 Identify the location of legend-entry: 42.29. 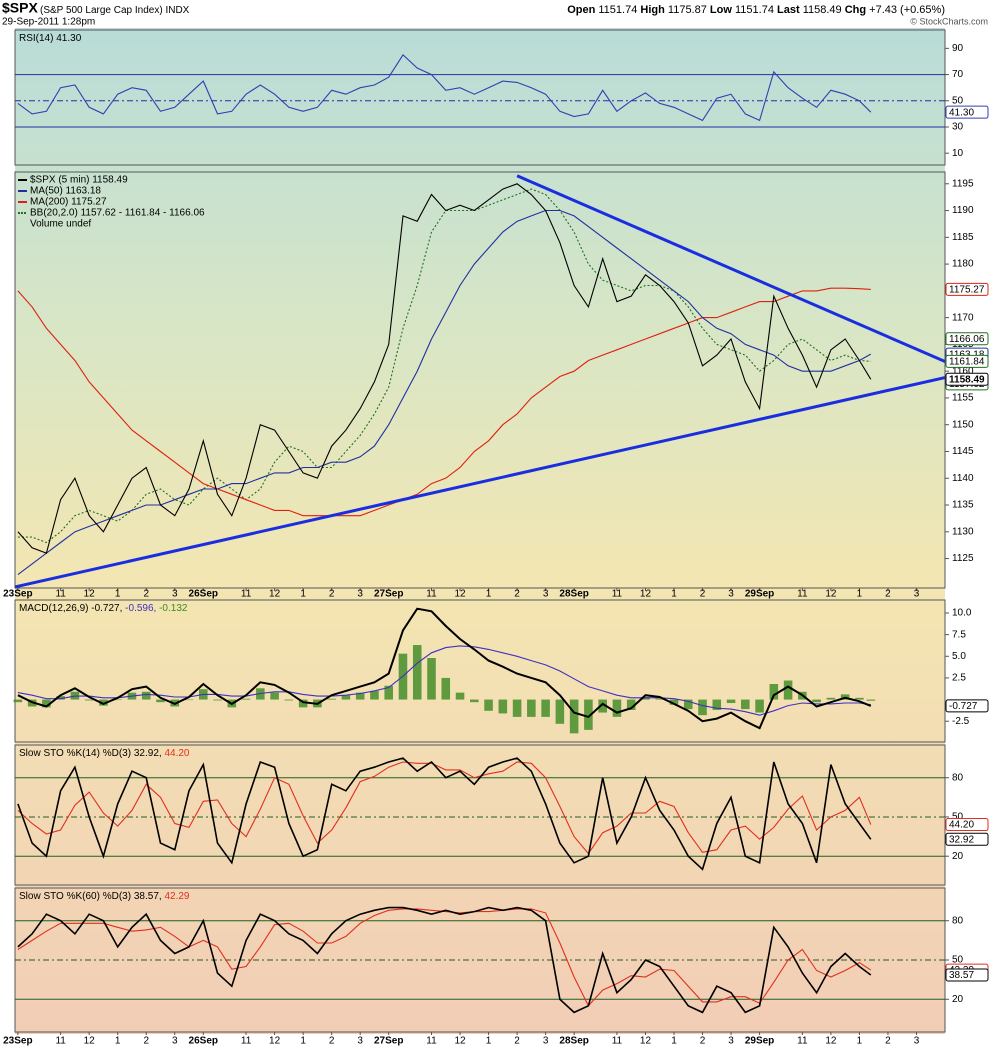
(176, 896).